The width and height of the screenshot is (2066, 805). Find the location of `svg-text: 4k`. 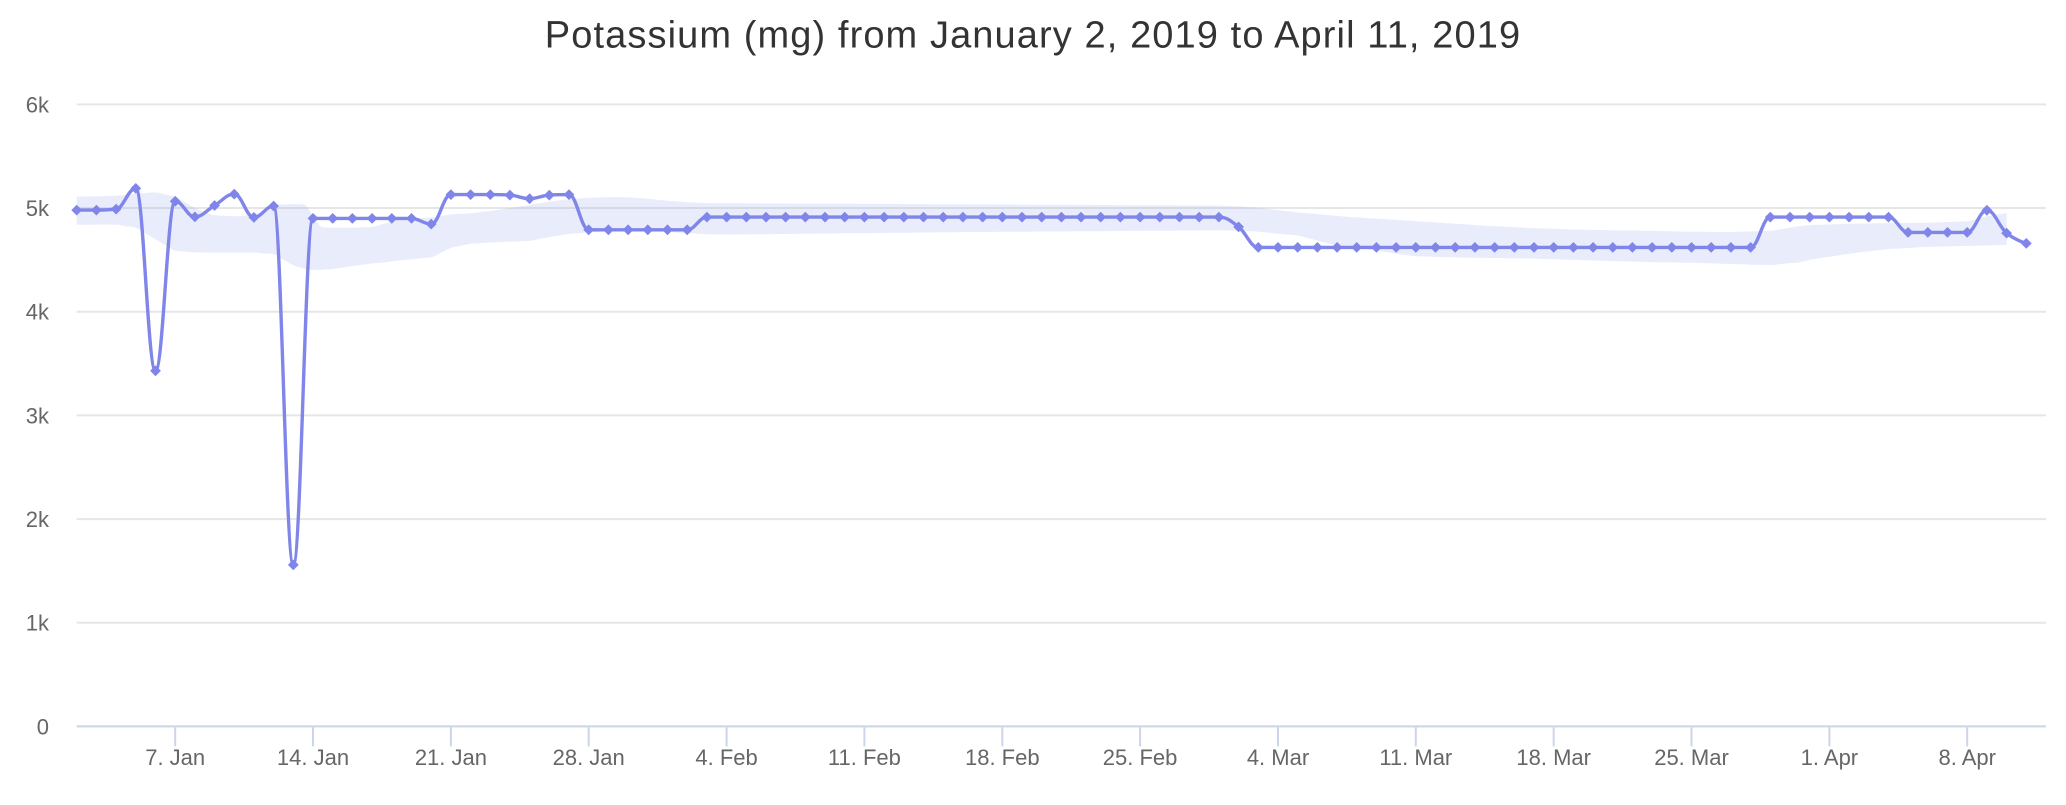

svg-text: 4k is located at coordinates (38, 312).